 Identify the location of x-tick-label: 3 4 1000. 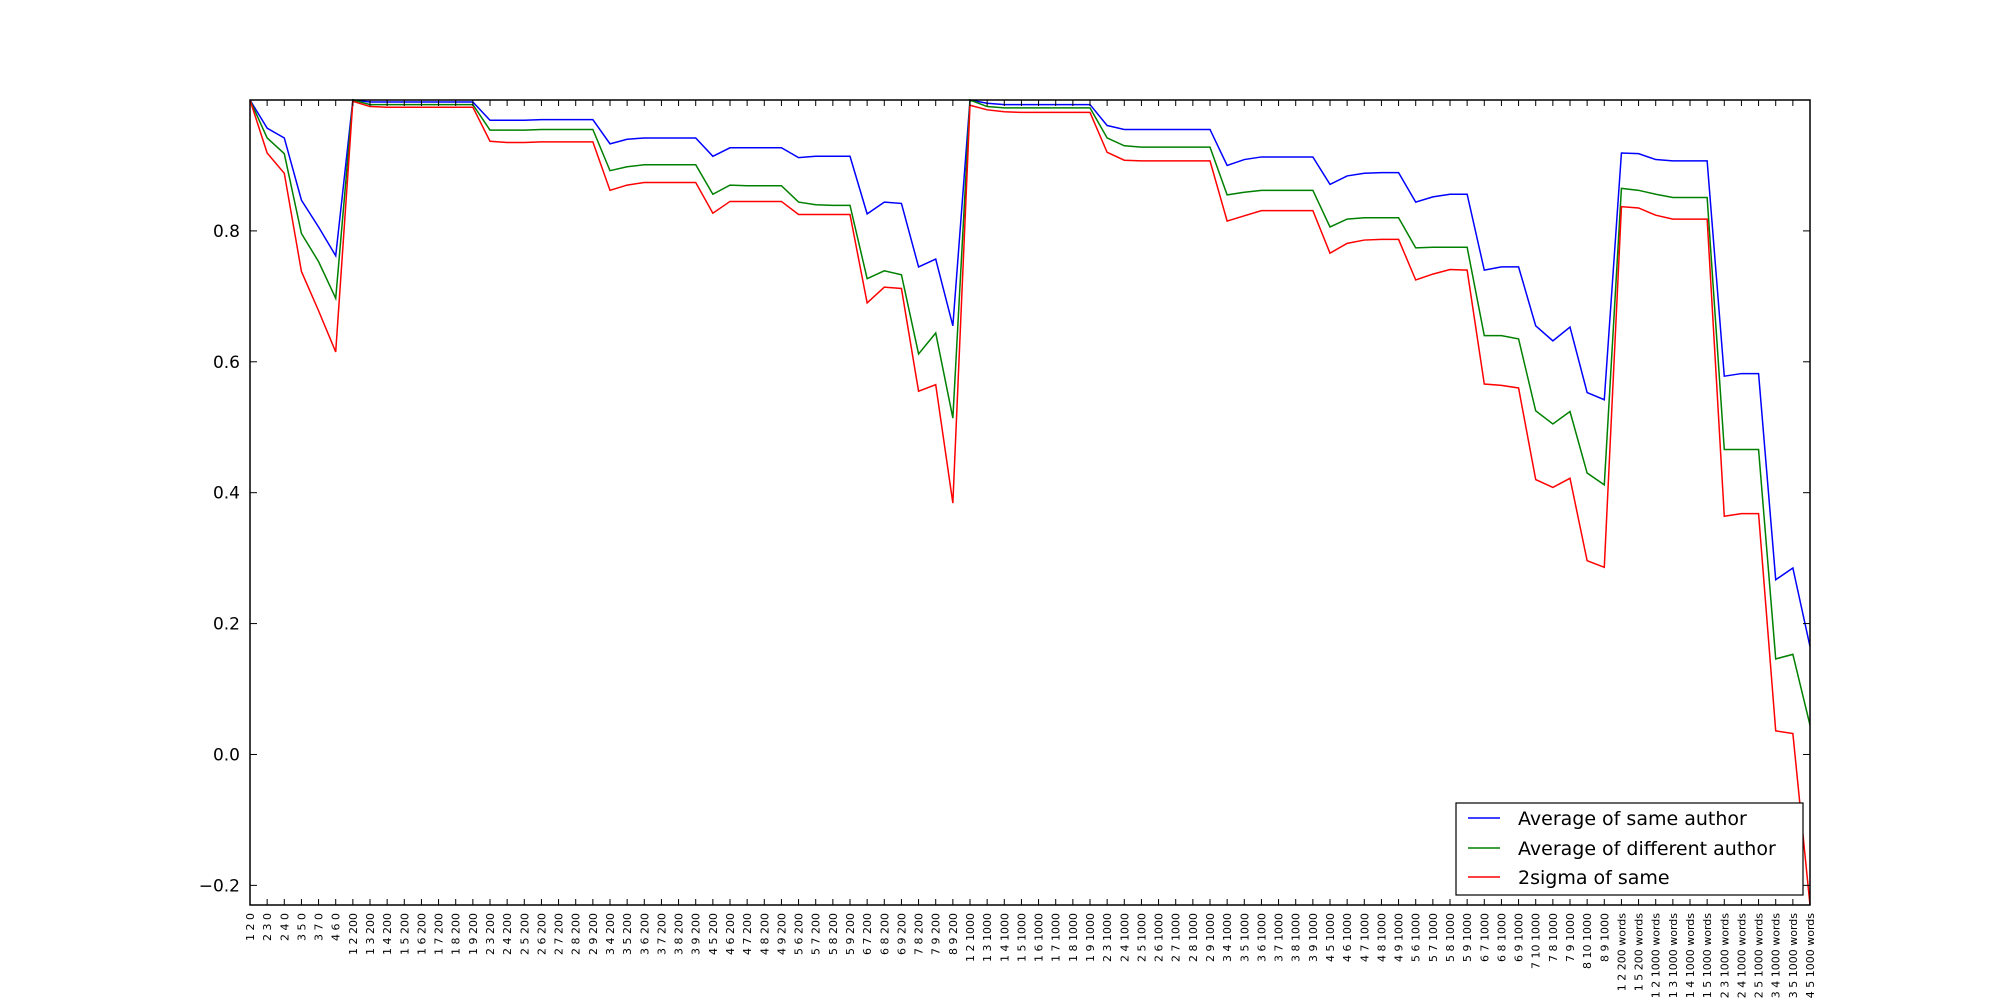
(1227, 937).